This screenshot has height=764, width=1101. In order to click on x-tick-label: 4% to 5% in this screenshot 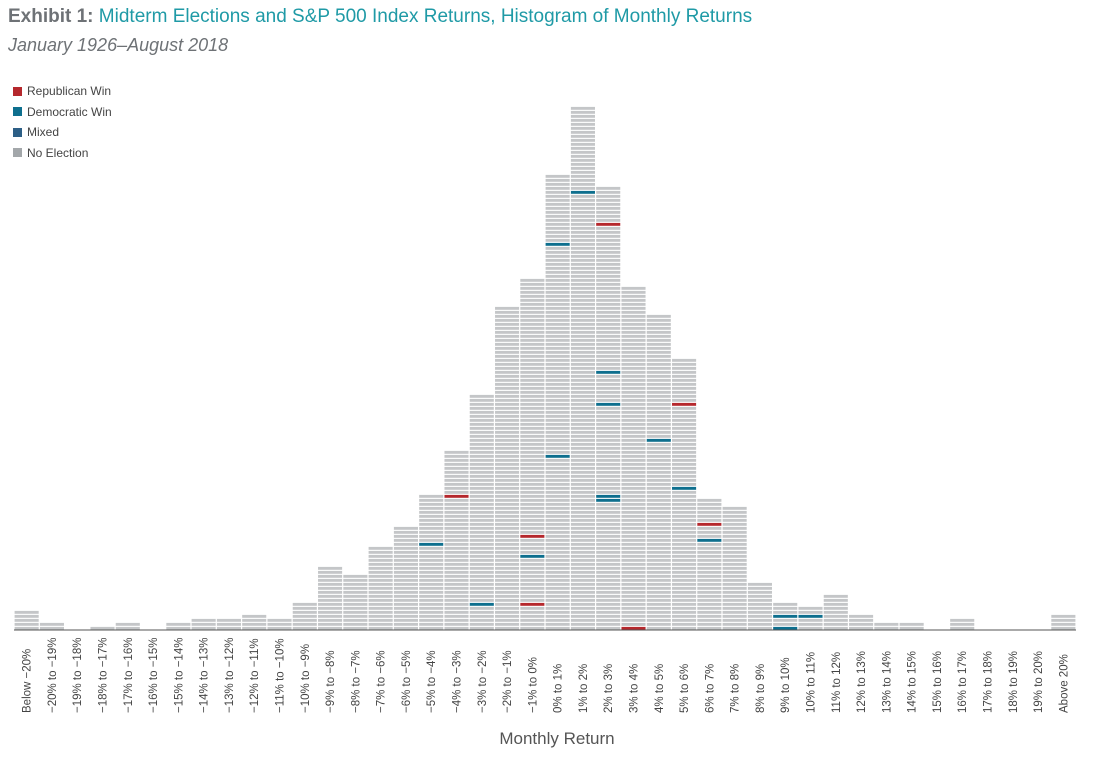, I will do `click(660, 688)`.